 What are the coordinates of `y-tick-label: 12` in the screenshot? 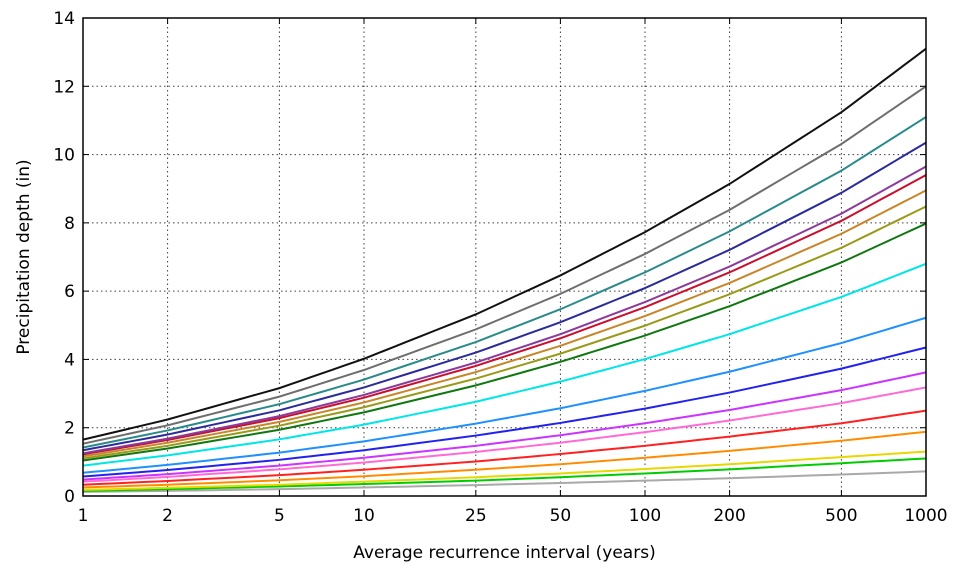 It's located at (64, 87).